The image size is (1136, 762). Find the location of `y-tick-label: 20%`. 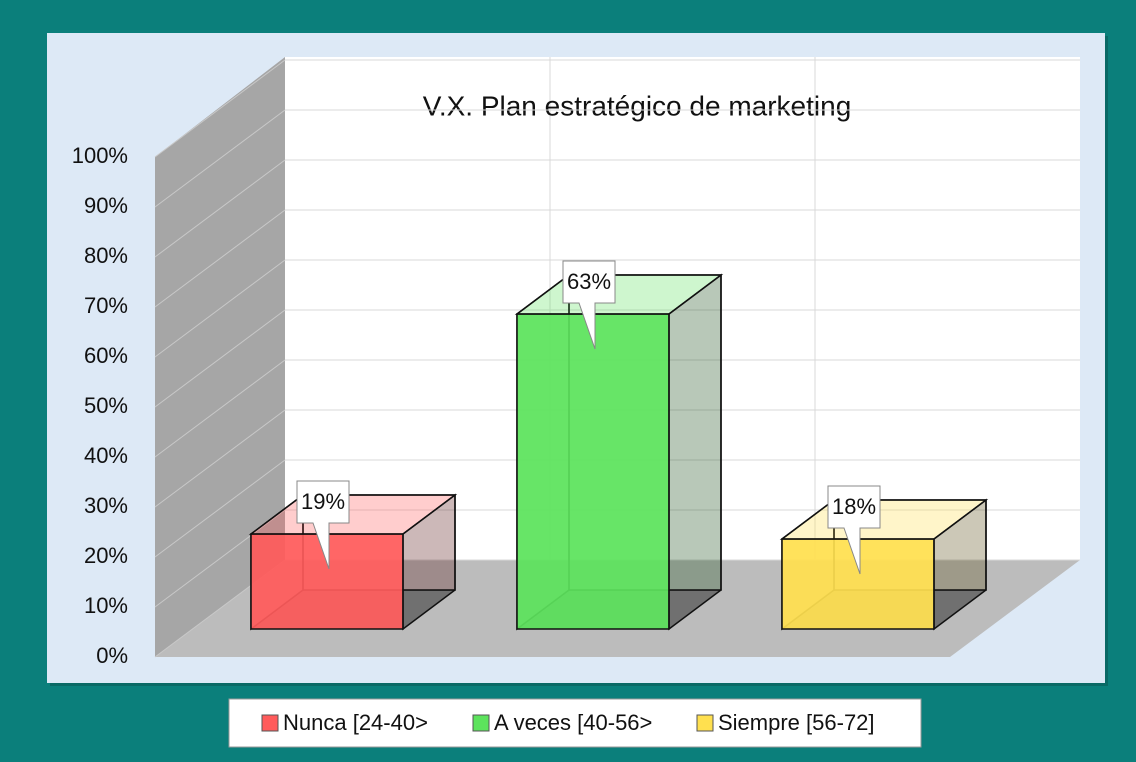

y-tick-label: 20% is located at coordinates (106, 555).